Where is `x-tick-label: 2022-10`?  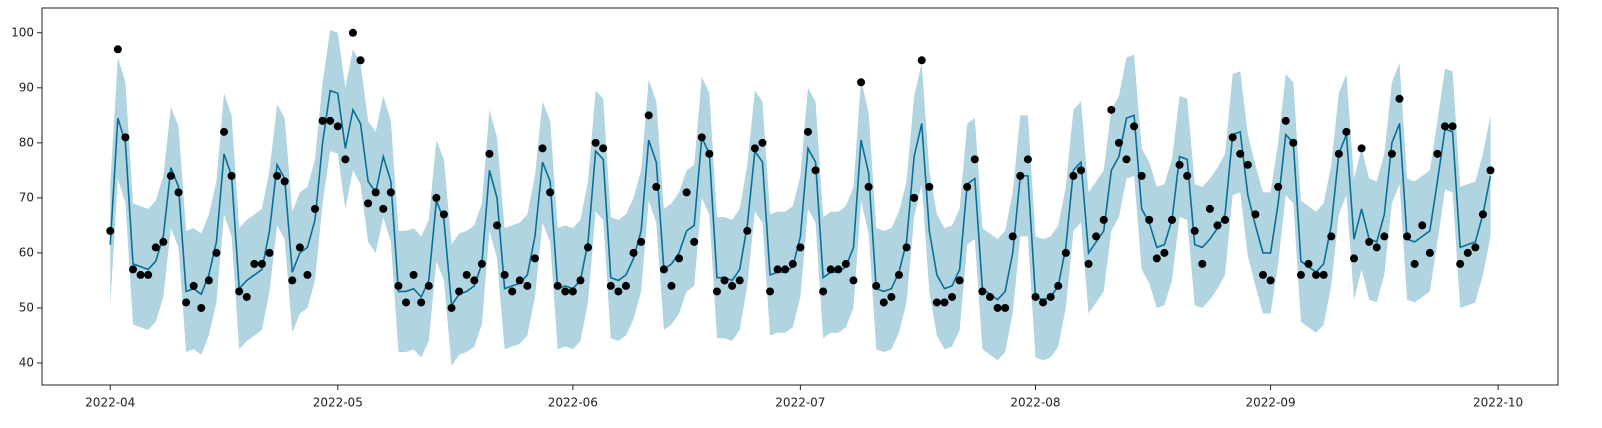
x-tick-label: 2022-10 is located at coordinates (1498, 403).